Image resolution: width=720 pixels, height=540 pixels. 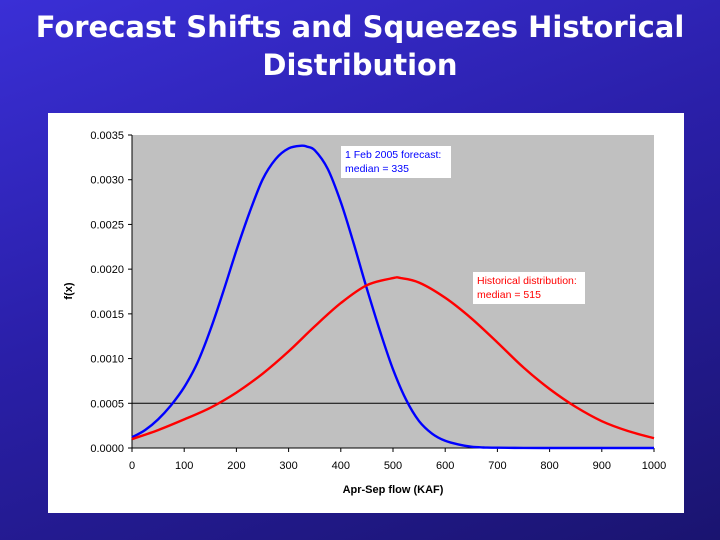 What do you see at coordinates (527, 281) in the screenshot?
I see `historical-annotation-line-1: Historical distribution:` at bounding box center [527, 281].